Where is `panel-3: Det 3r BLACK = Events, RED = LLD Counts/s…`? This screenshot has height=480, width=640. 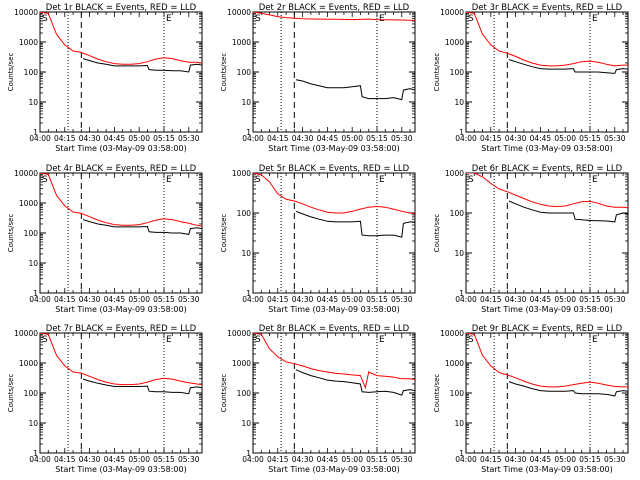
panel-3: Det 3r BLACK = Events, RED = LLD Counts/s… is located at coordinates (531, 78).